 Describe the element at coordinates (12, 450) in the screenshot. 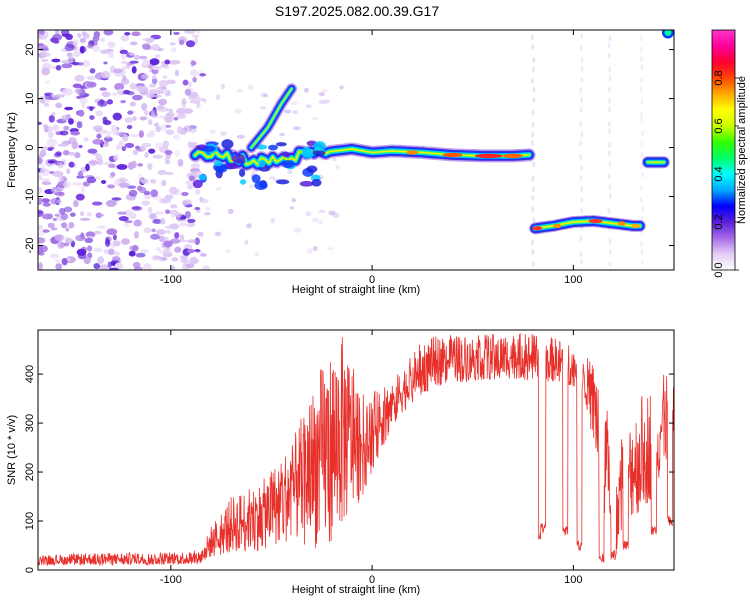

I see `snr-y-label: SNR (10 * v/v)` at that location.